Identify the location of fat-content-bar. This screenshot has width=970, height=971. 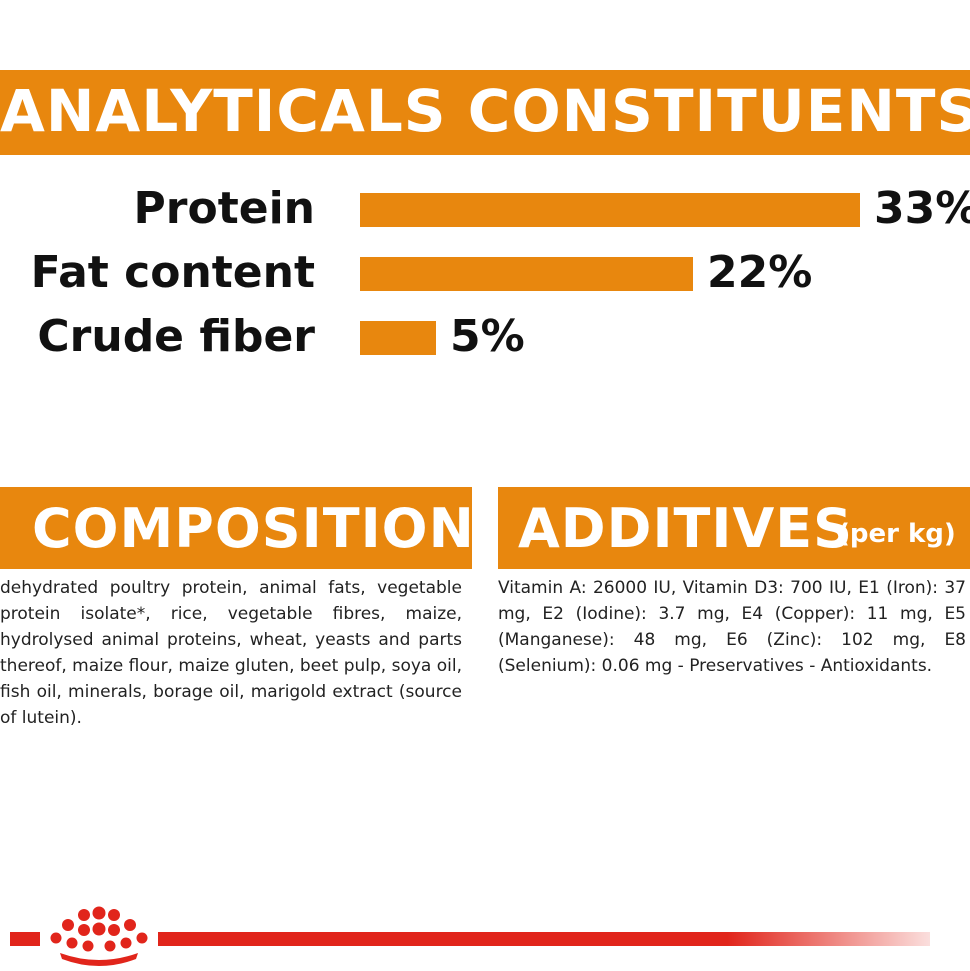
(526, 274).